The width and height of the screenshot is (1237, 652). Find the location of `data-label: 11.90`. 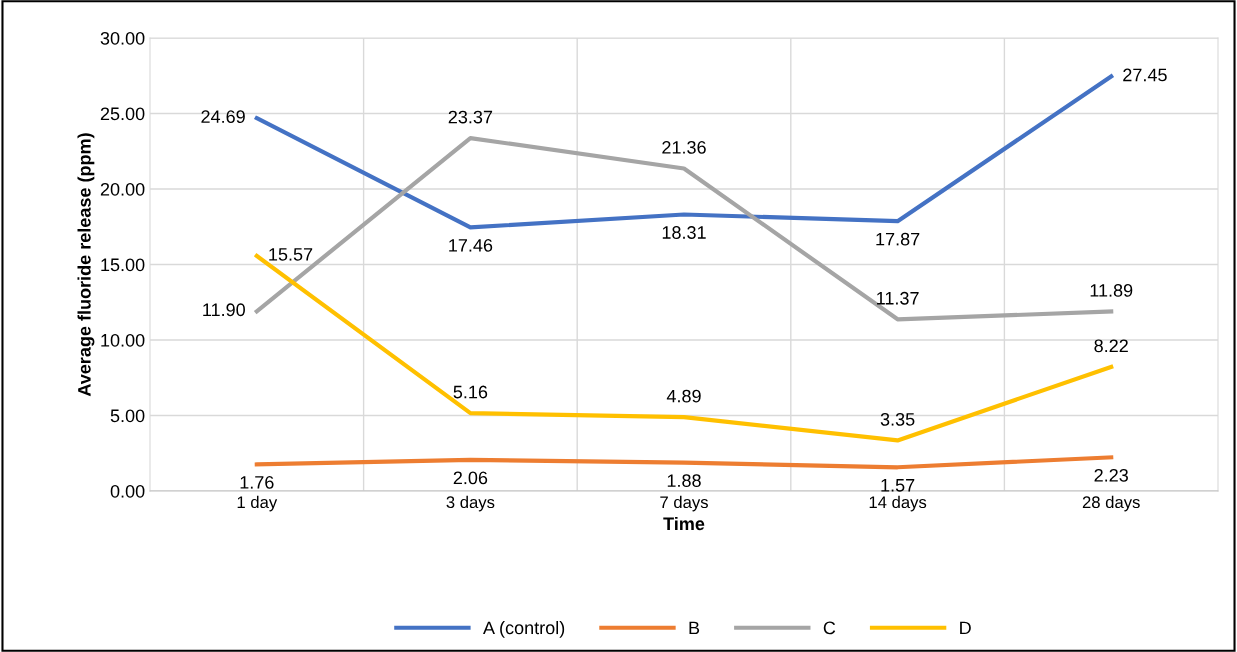

data-label: 11.90 is located at coordinates (224, 310).